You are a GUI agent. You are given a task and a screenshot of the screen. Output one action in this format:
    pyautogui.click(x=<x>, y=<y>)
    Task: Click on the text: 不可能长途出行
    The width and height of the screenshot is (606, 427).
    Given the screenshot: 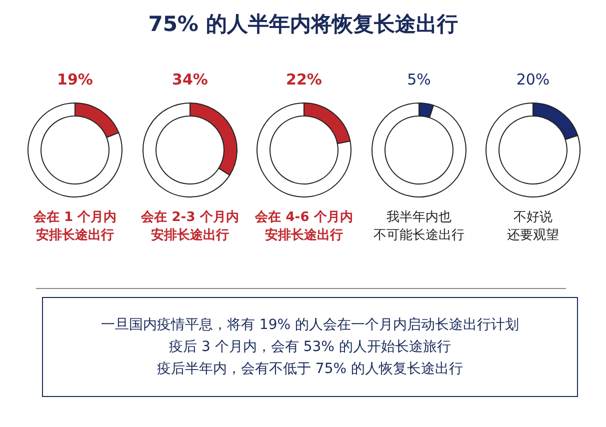 What is the action you would take?
    pyautogui.click(x=418, y=235)
    